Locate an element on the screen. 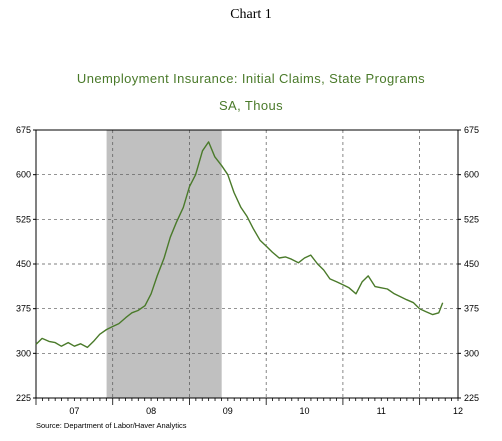  x-tick-label: 10 is located at coordinates (305, 411).